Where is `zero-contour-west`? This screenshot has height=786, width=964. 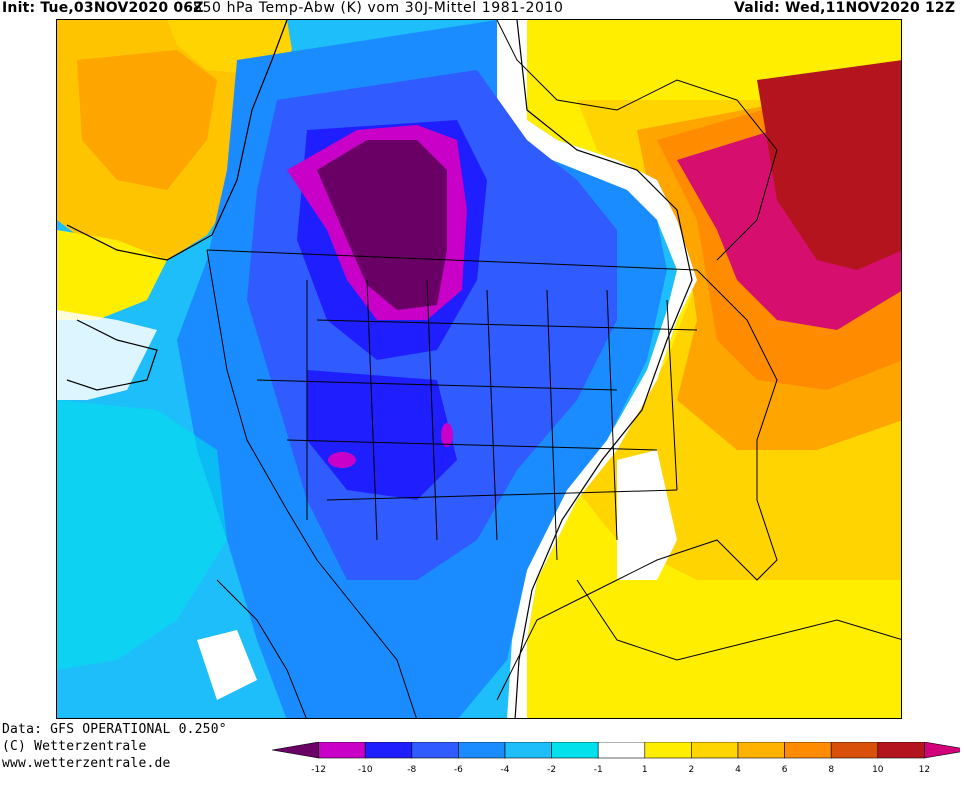
zero-contour-west is located at coordinates (177, 140).